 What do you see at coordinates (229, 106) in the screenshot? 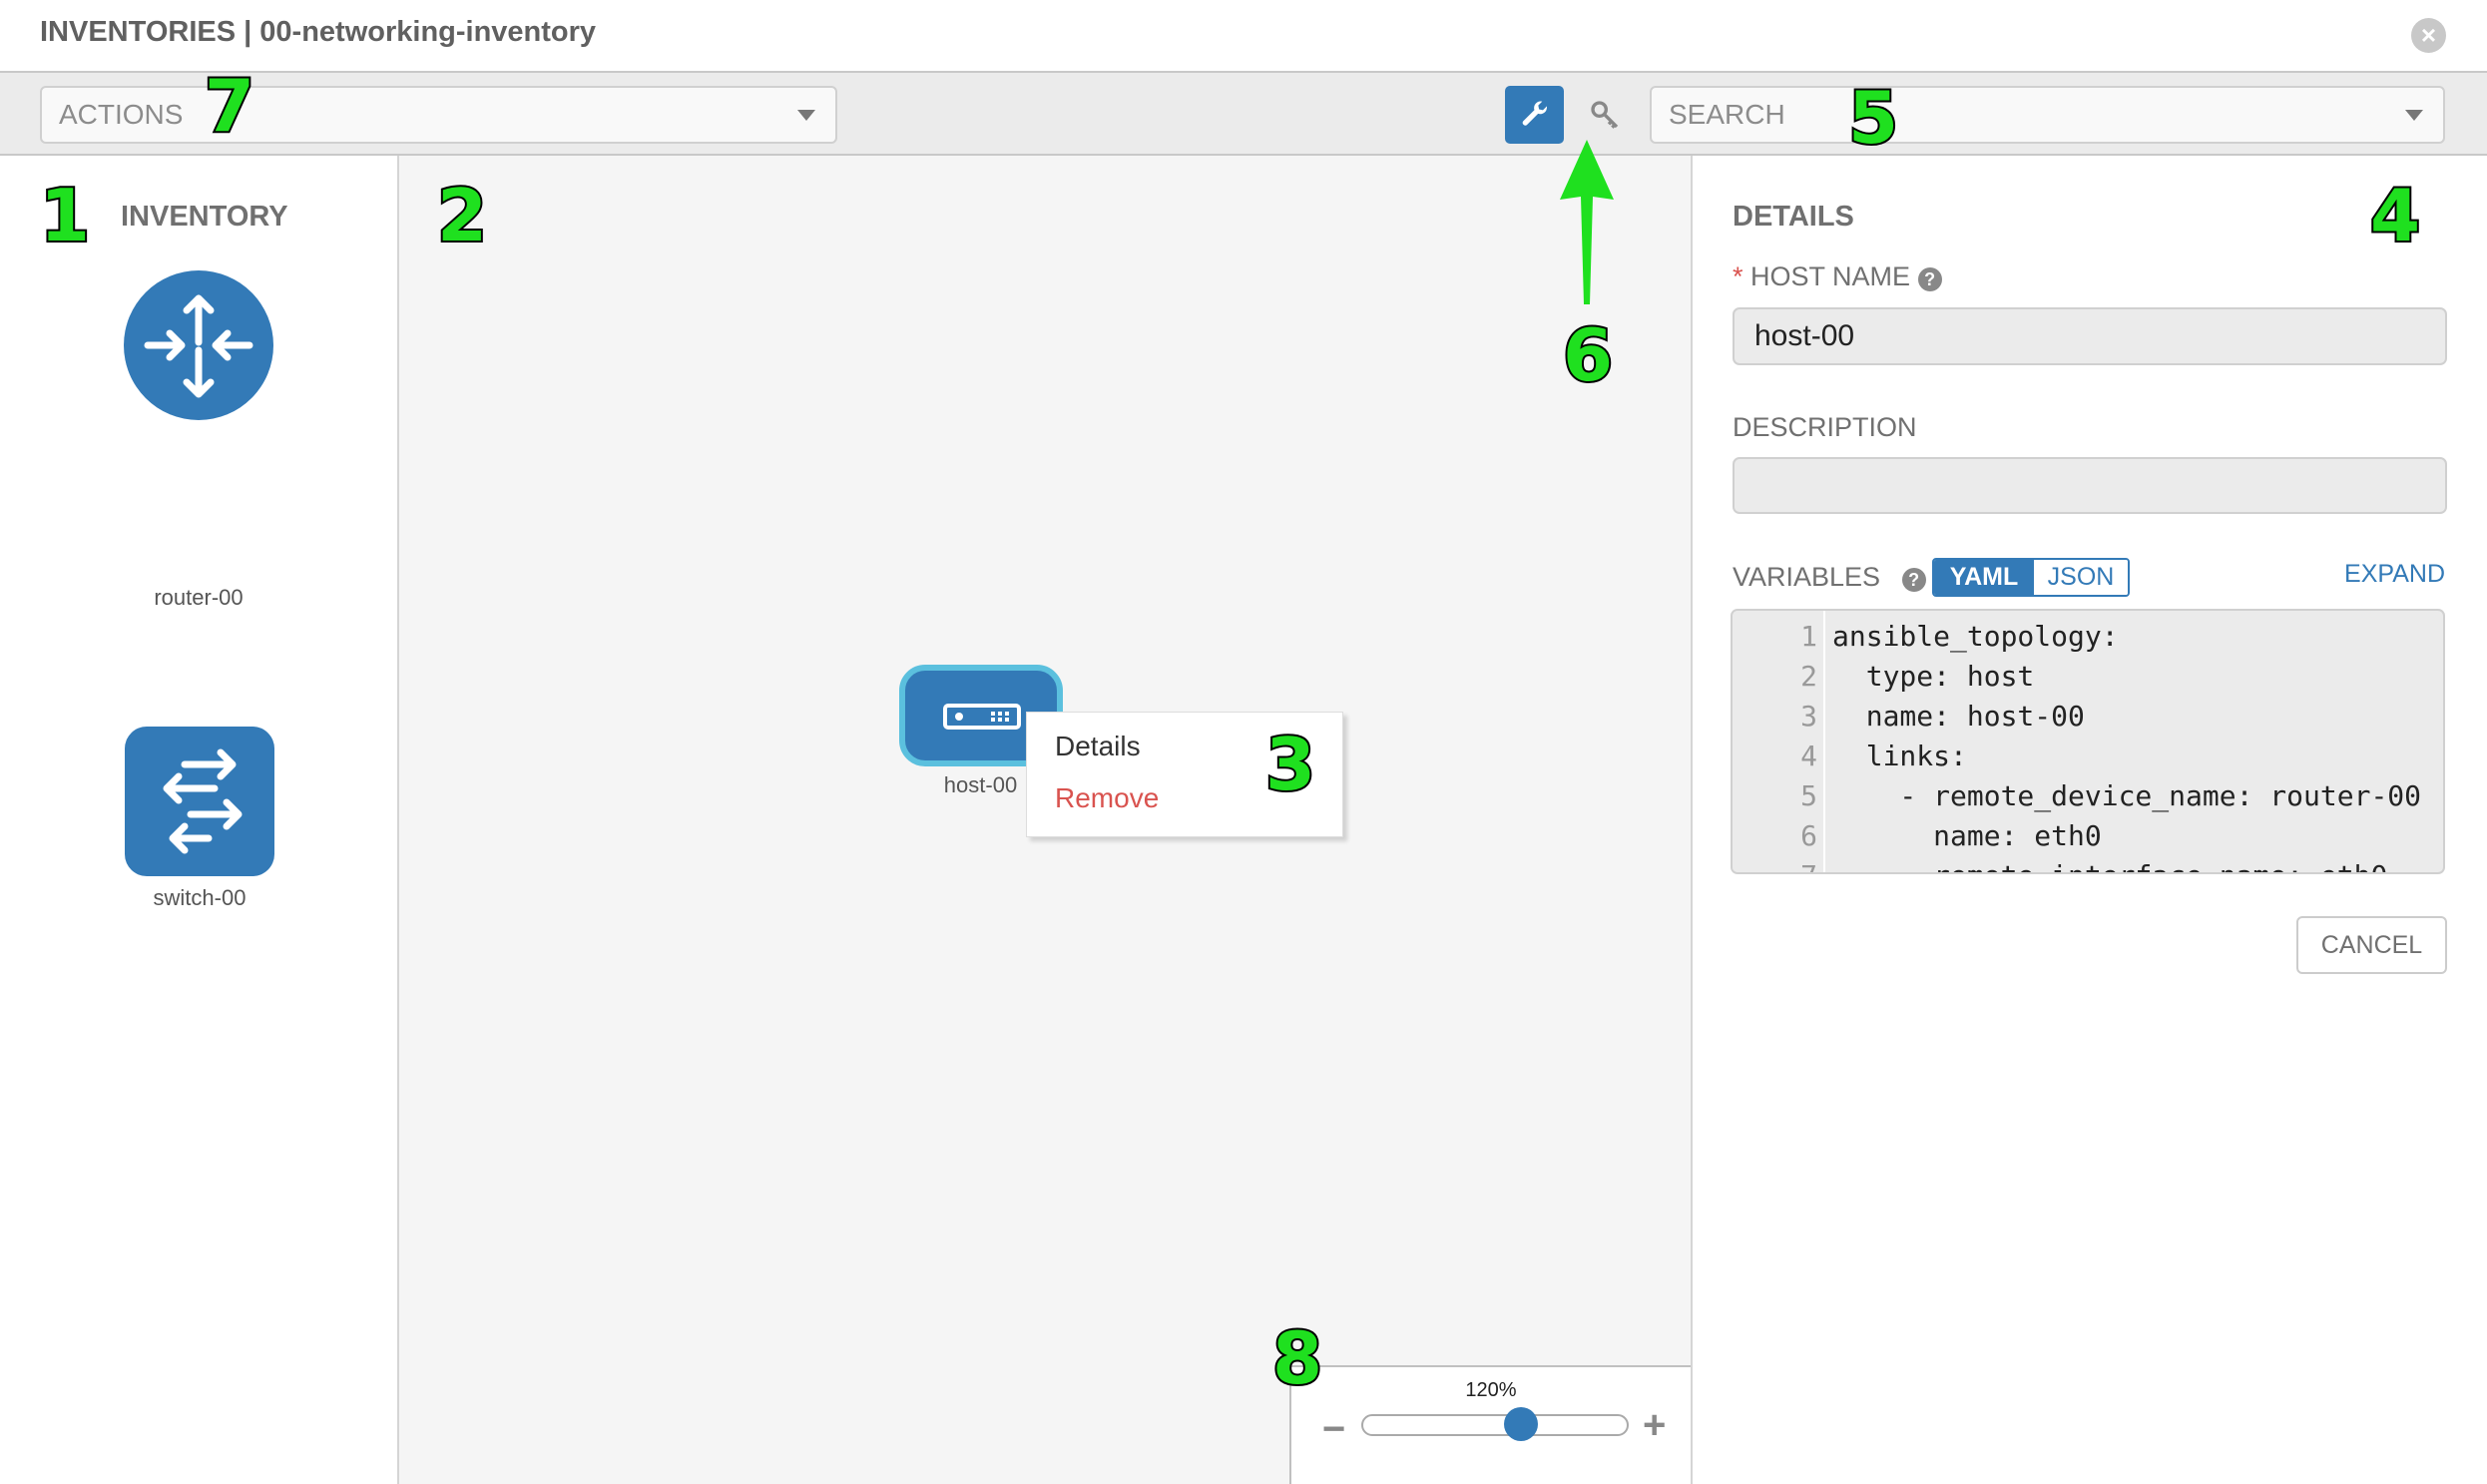
I see `annotation-7: 7` at bounding box center [229, 106].